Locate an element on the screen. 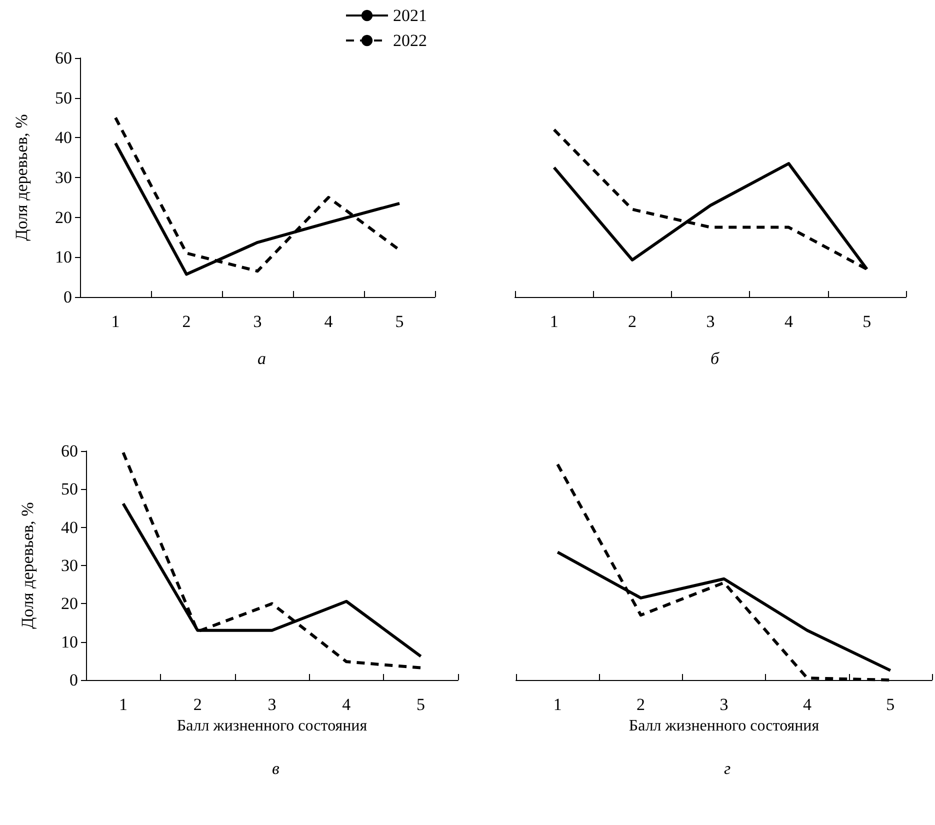 This screenshot has height=825, width=935. text: в is located at coordinates (276, 768).